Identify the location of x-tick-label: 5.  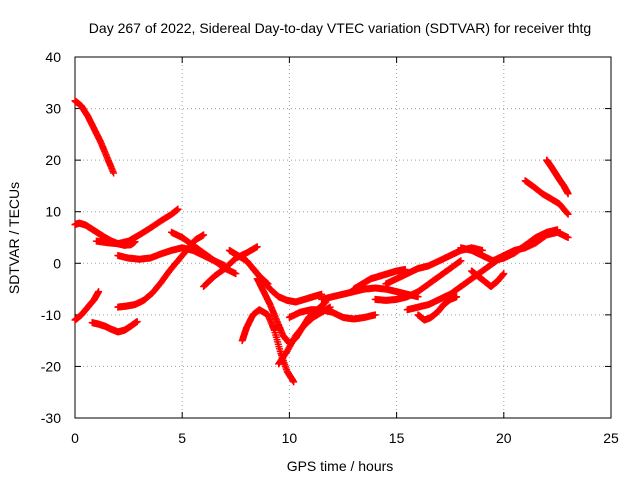
(182, 438).